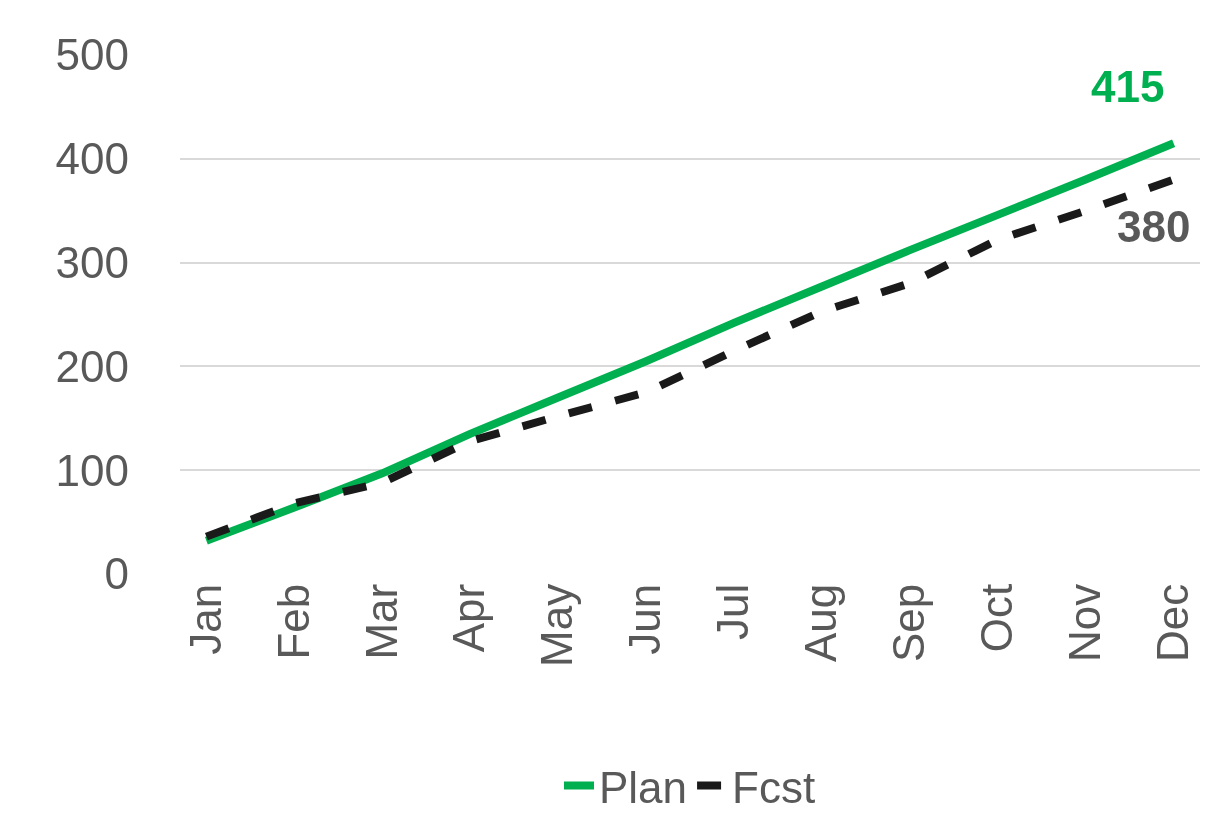  What do you see at coordinates (1172, 623) in the screenshot?
I see `x-tick-label: Dec` at bounding box center [1172, 623].